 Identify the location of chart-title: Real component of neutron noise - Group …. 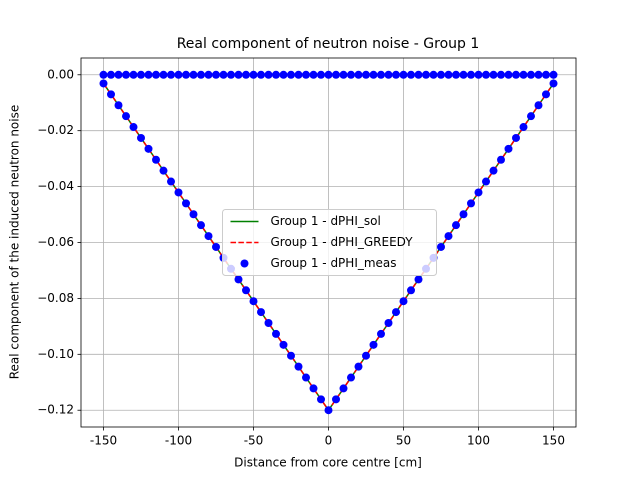
(328, 44).